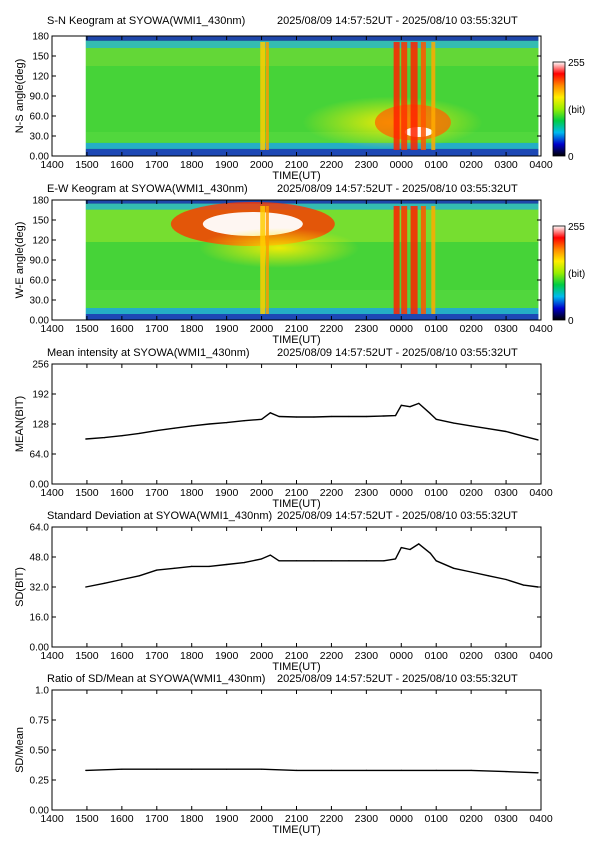 The image size is (595, 842). I want to click on y-tick-label: 48.0, so click(40, 558).